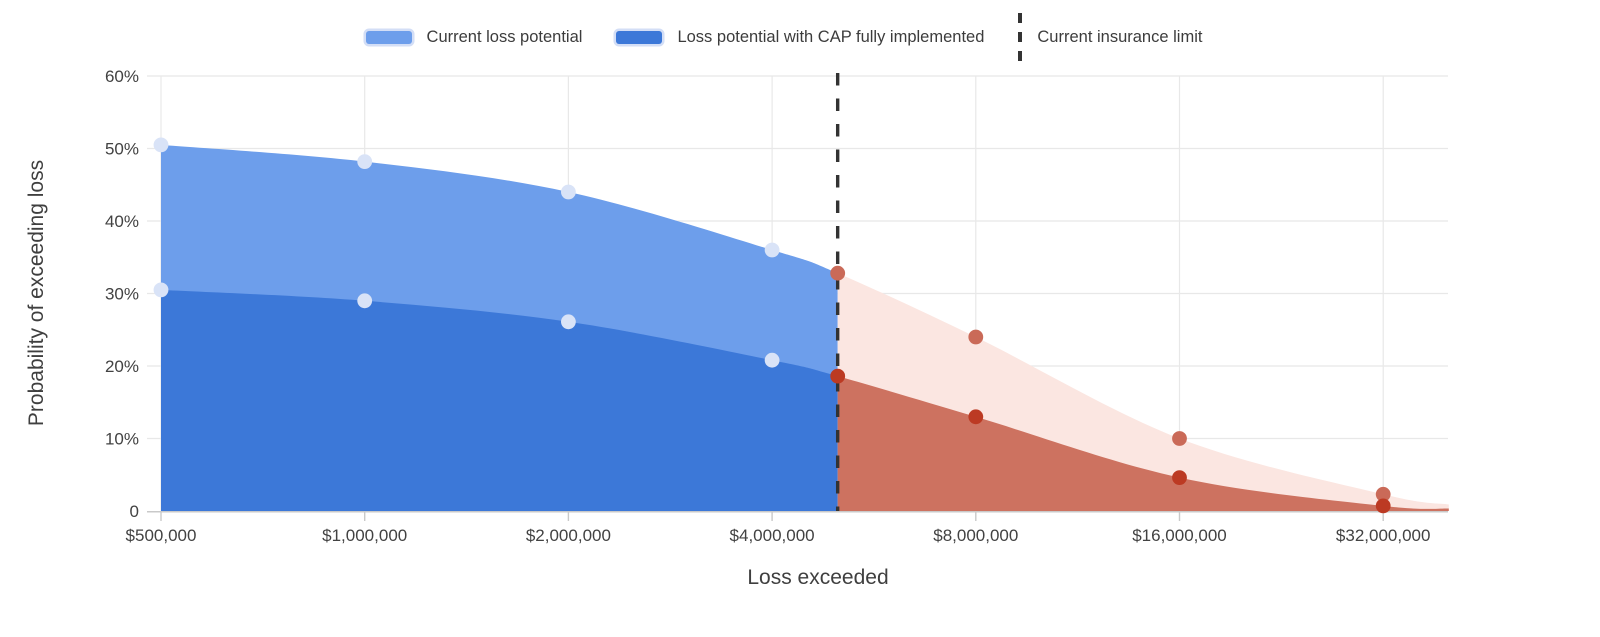 The width and height of the screenshot is (1600, 637). Describe the element at coordinates (818, 577) in the screenshot. I see `x-axis-title: Loss exceeded` at that location.